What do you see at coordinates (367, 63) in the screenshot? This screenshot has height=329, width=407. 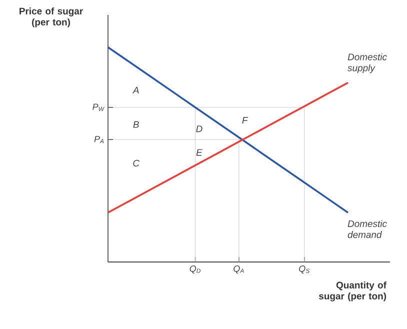 I see `series-label: Domestic supply` at bounding box center [367, 63].